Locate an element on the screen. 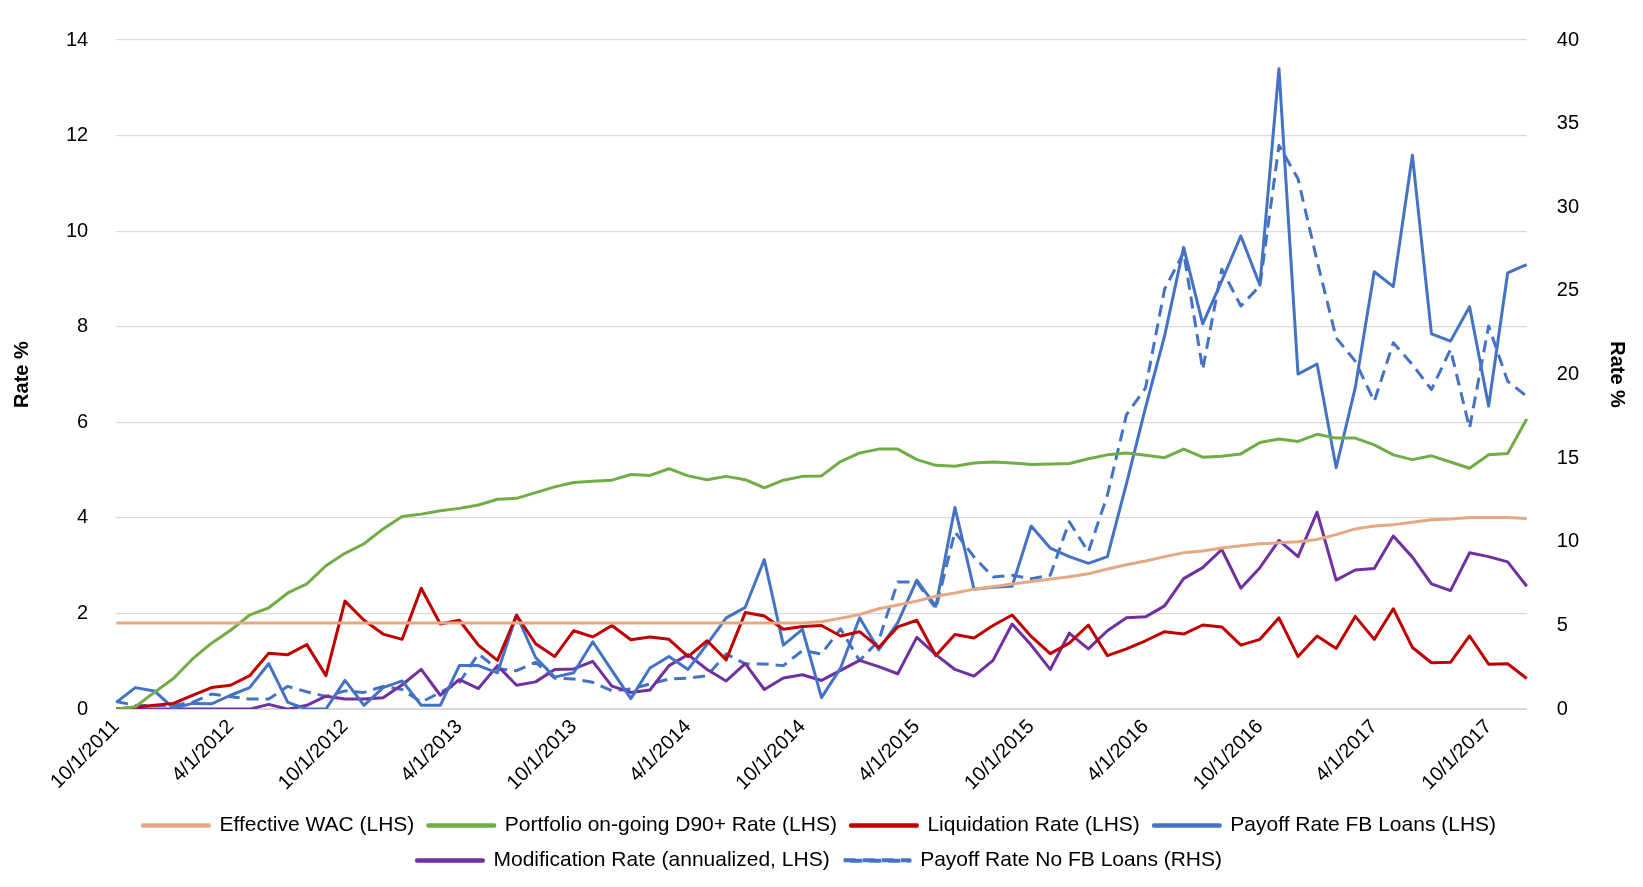 Image resolution: width=1643 pixels, height=887 pixels. y-tick-label: 2 is located at coordinates (83, 612).